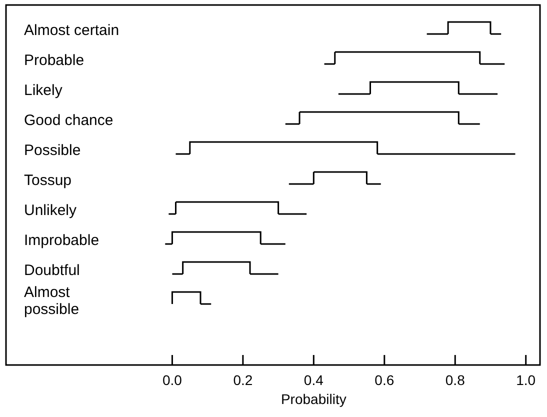 The height and width of the screenshot is (417, 547). I want to click on y-tick-label: Almost possible, so click(52, 301).